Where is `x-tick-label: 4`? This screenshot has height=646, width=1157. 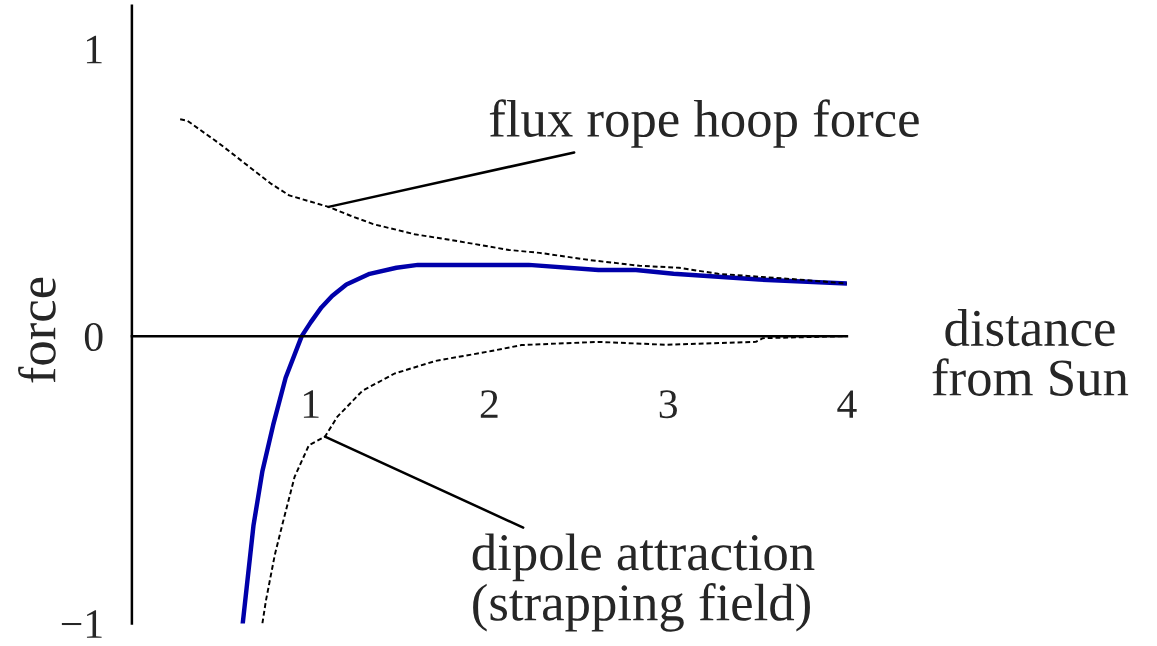 x-tick-label: 4 is located at coordinates (847, 404).